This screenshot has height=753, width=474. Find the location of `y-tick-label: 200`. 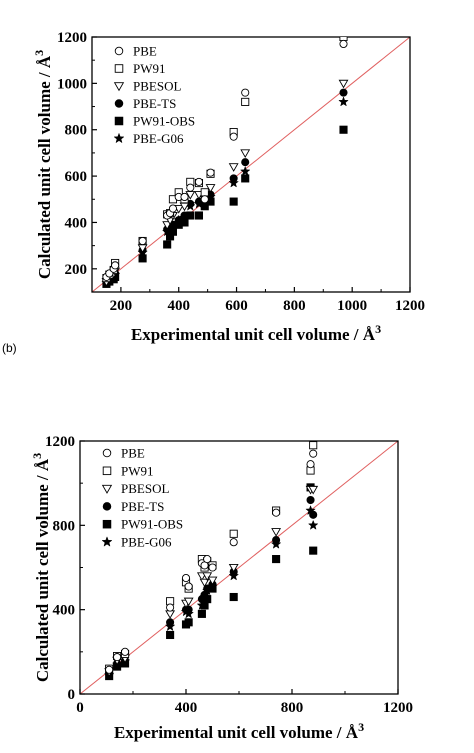

y-tick-label: 200 is located at coordinates (76, 270).